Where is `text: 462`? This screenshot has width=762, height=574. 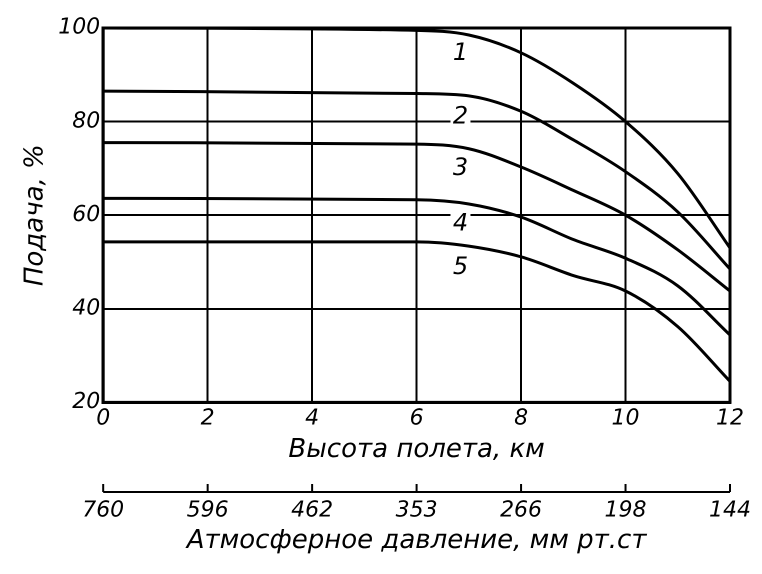
text: 462 is located at coordinates (312, 510).